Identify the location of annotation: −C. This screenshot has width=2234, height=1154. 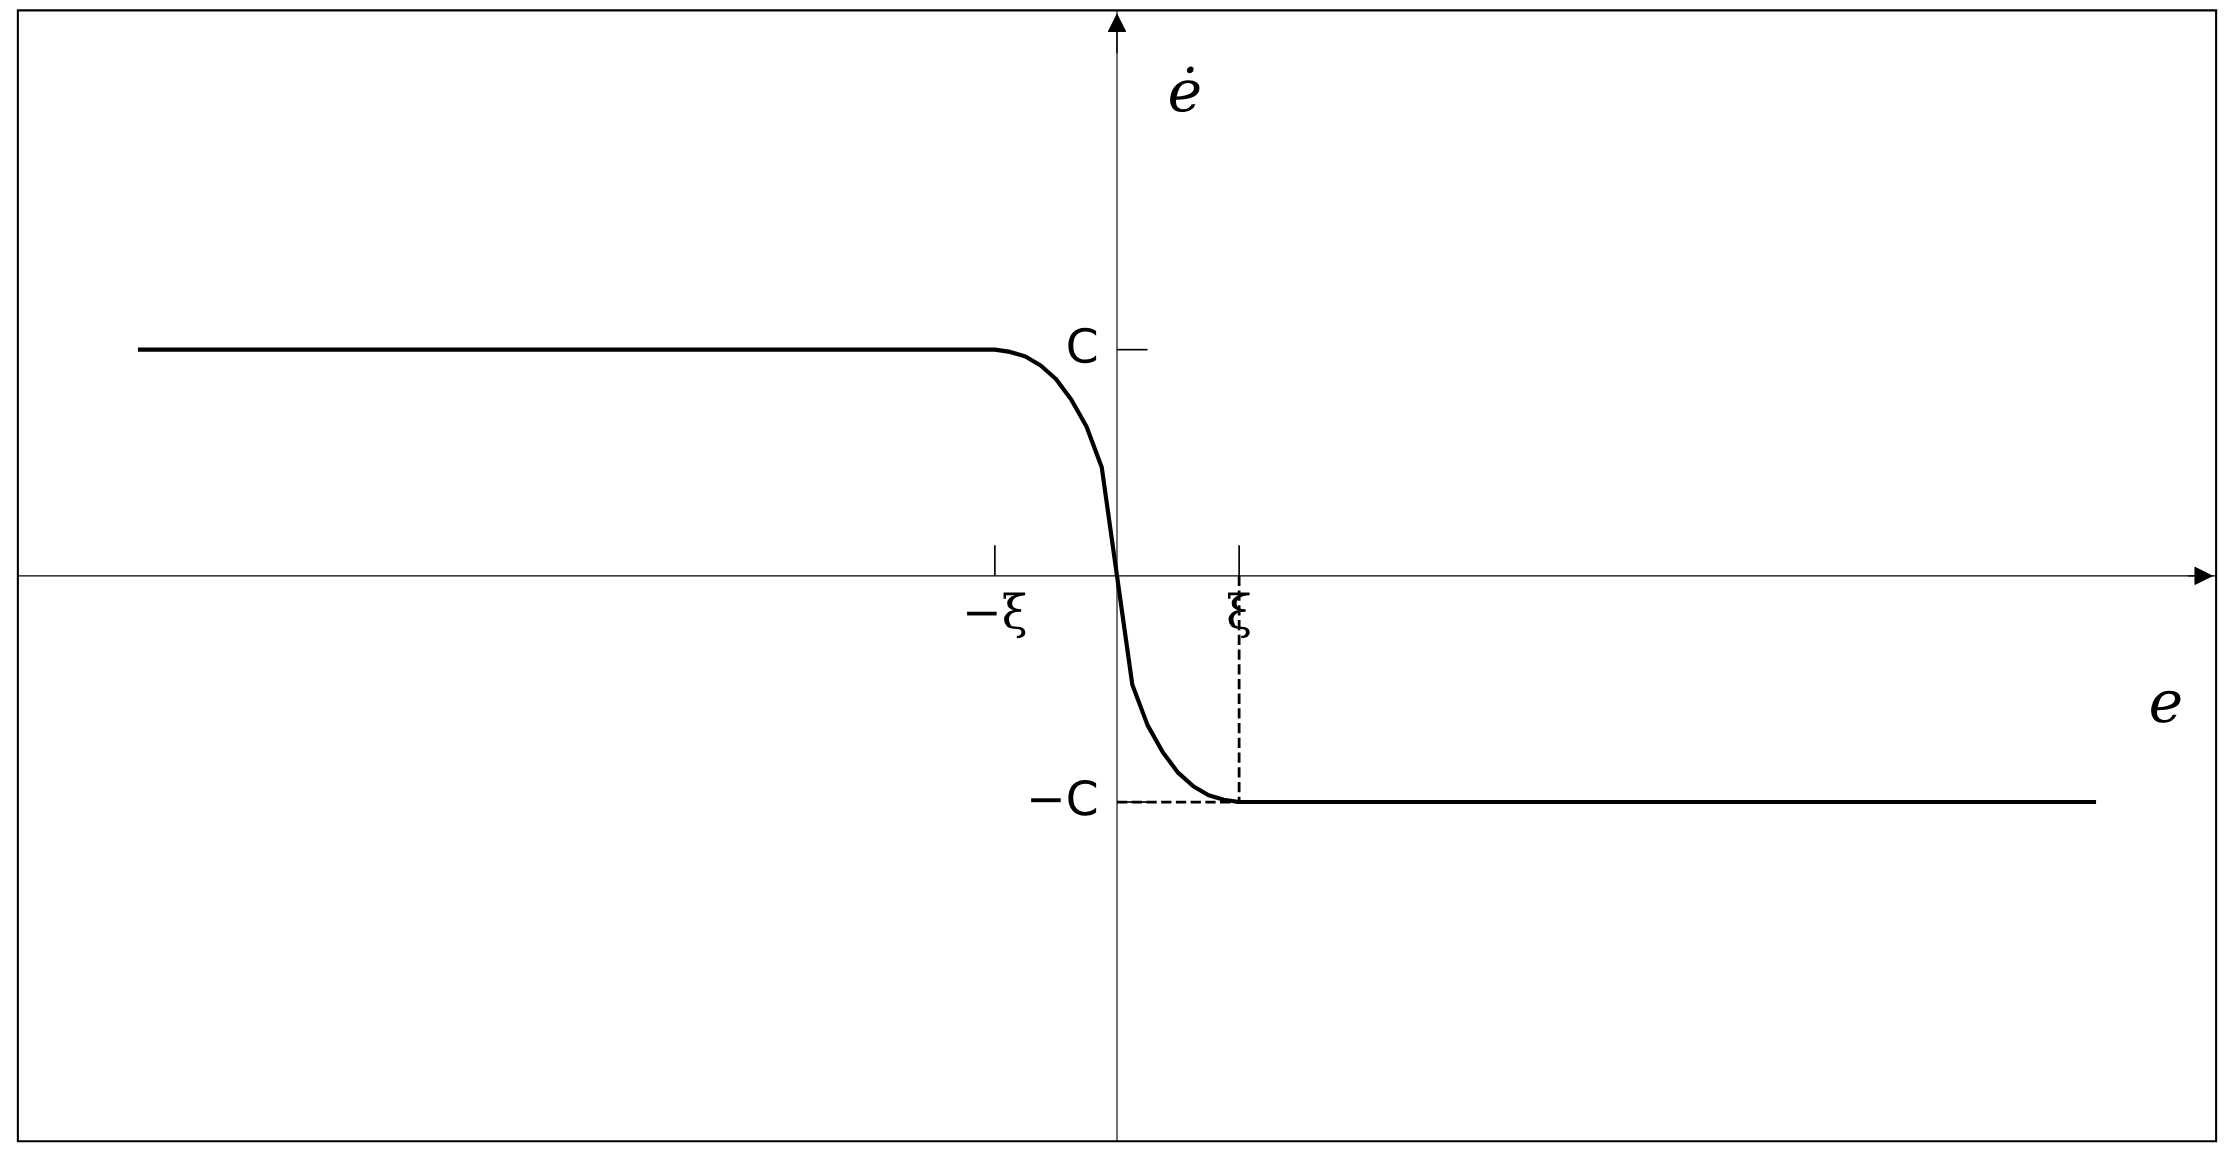
(1064, 798).